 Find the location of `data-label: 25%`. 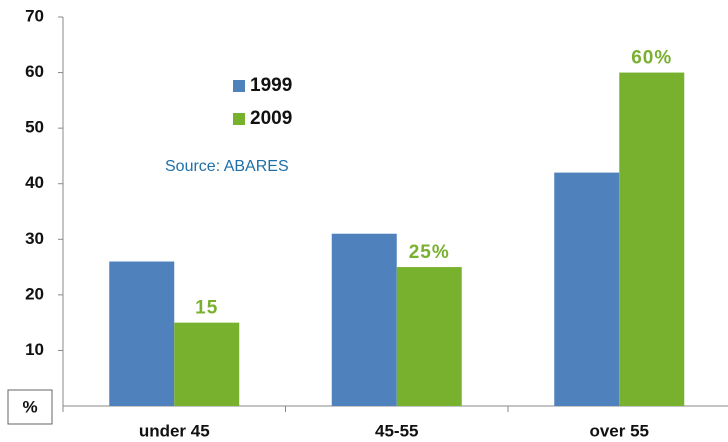

data-label: 25% is located at coordinates (429, 252).